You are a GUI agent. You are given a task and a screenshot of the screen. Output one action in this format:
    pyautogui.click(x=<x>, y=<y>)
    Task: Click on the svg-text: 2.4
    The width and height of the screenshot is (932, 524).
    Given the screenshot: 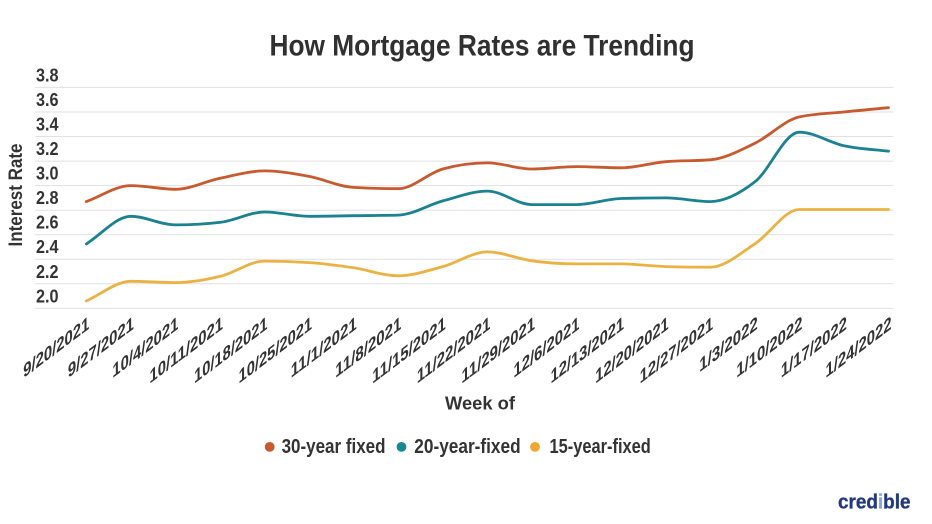 What is the action you would take?
    pyautogui.click(x=47, y=247)
    